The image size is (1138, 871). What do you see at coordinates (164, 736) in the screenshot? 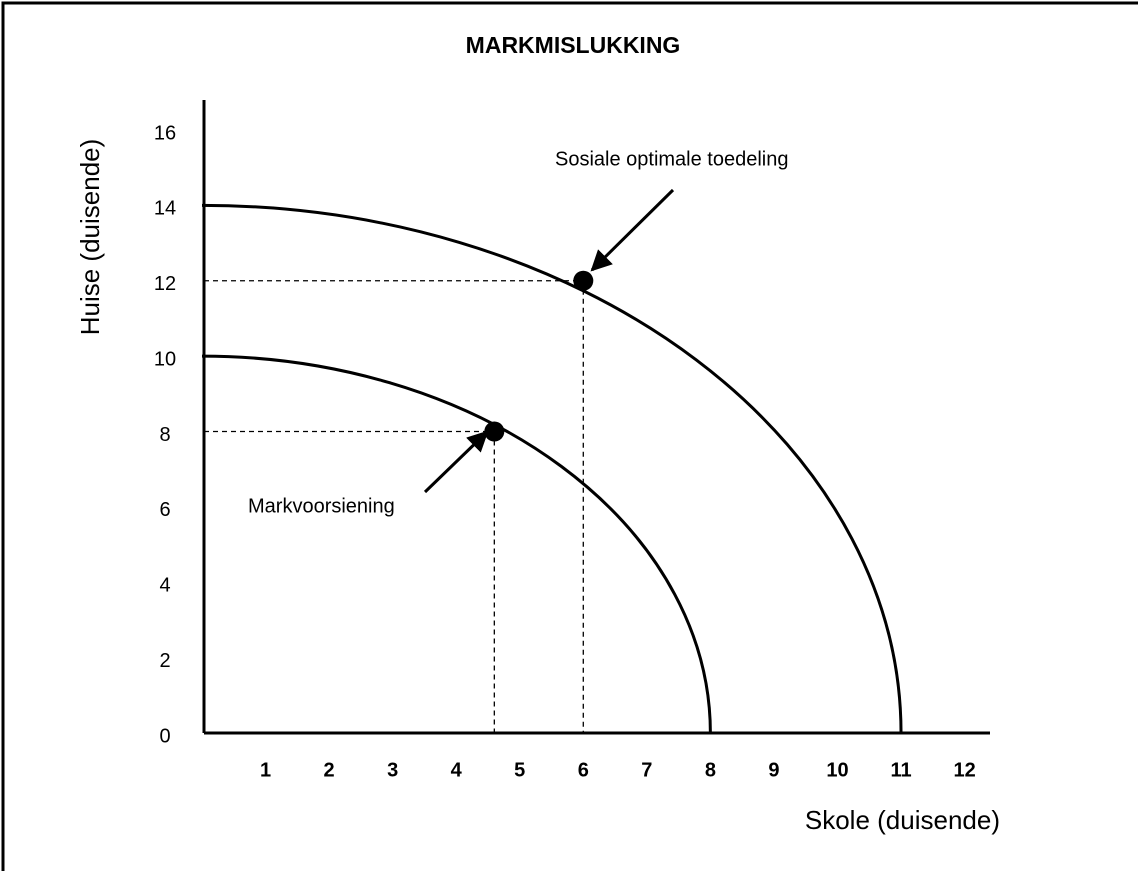
I see `y-tick-label: 0` at bounding box center [164, 736].